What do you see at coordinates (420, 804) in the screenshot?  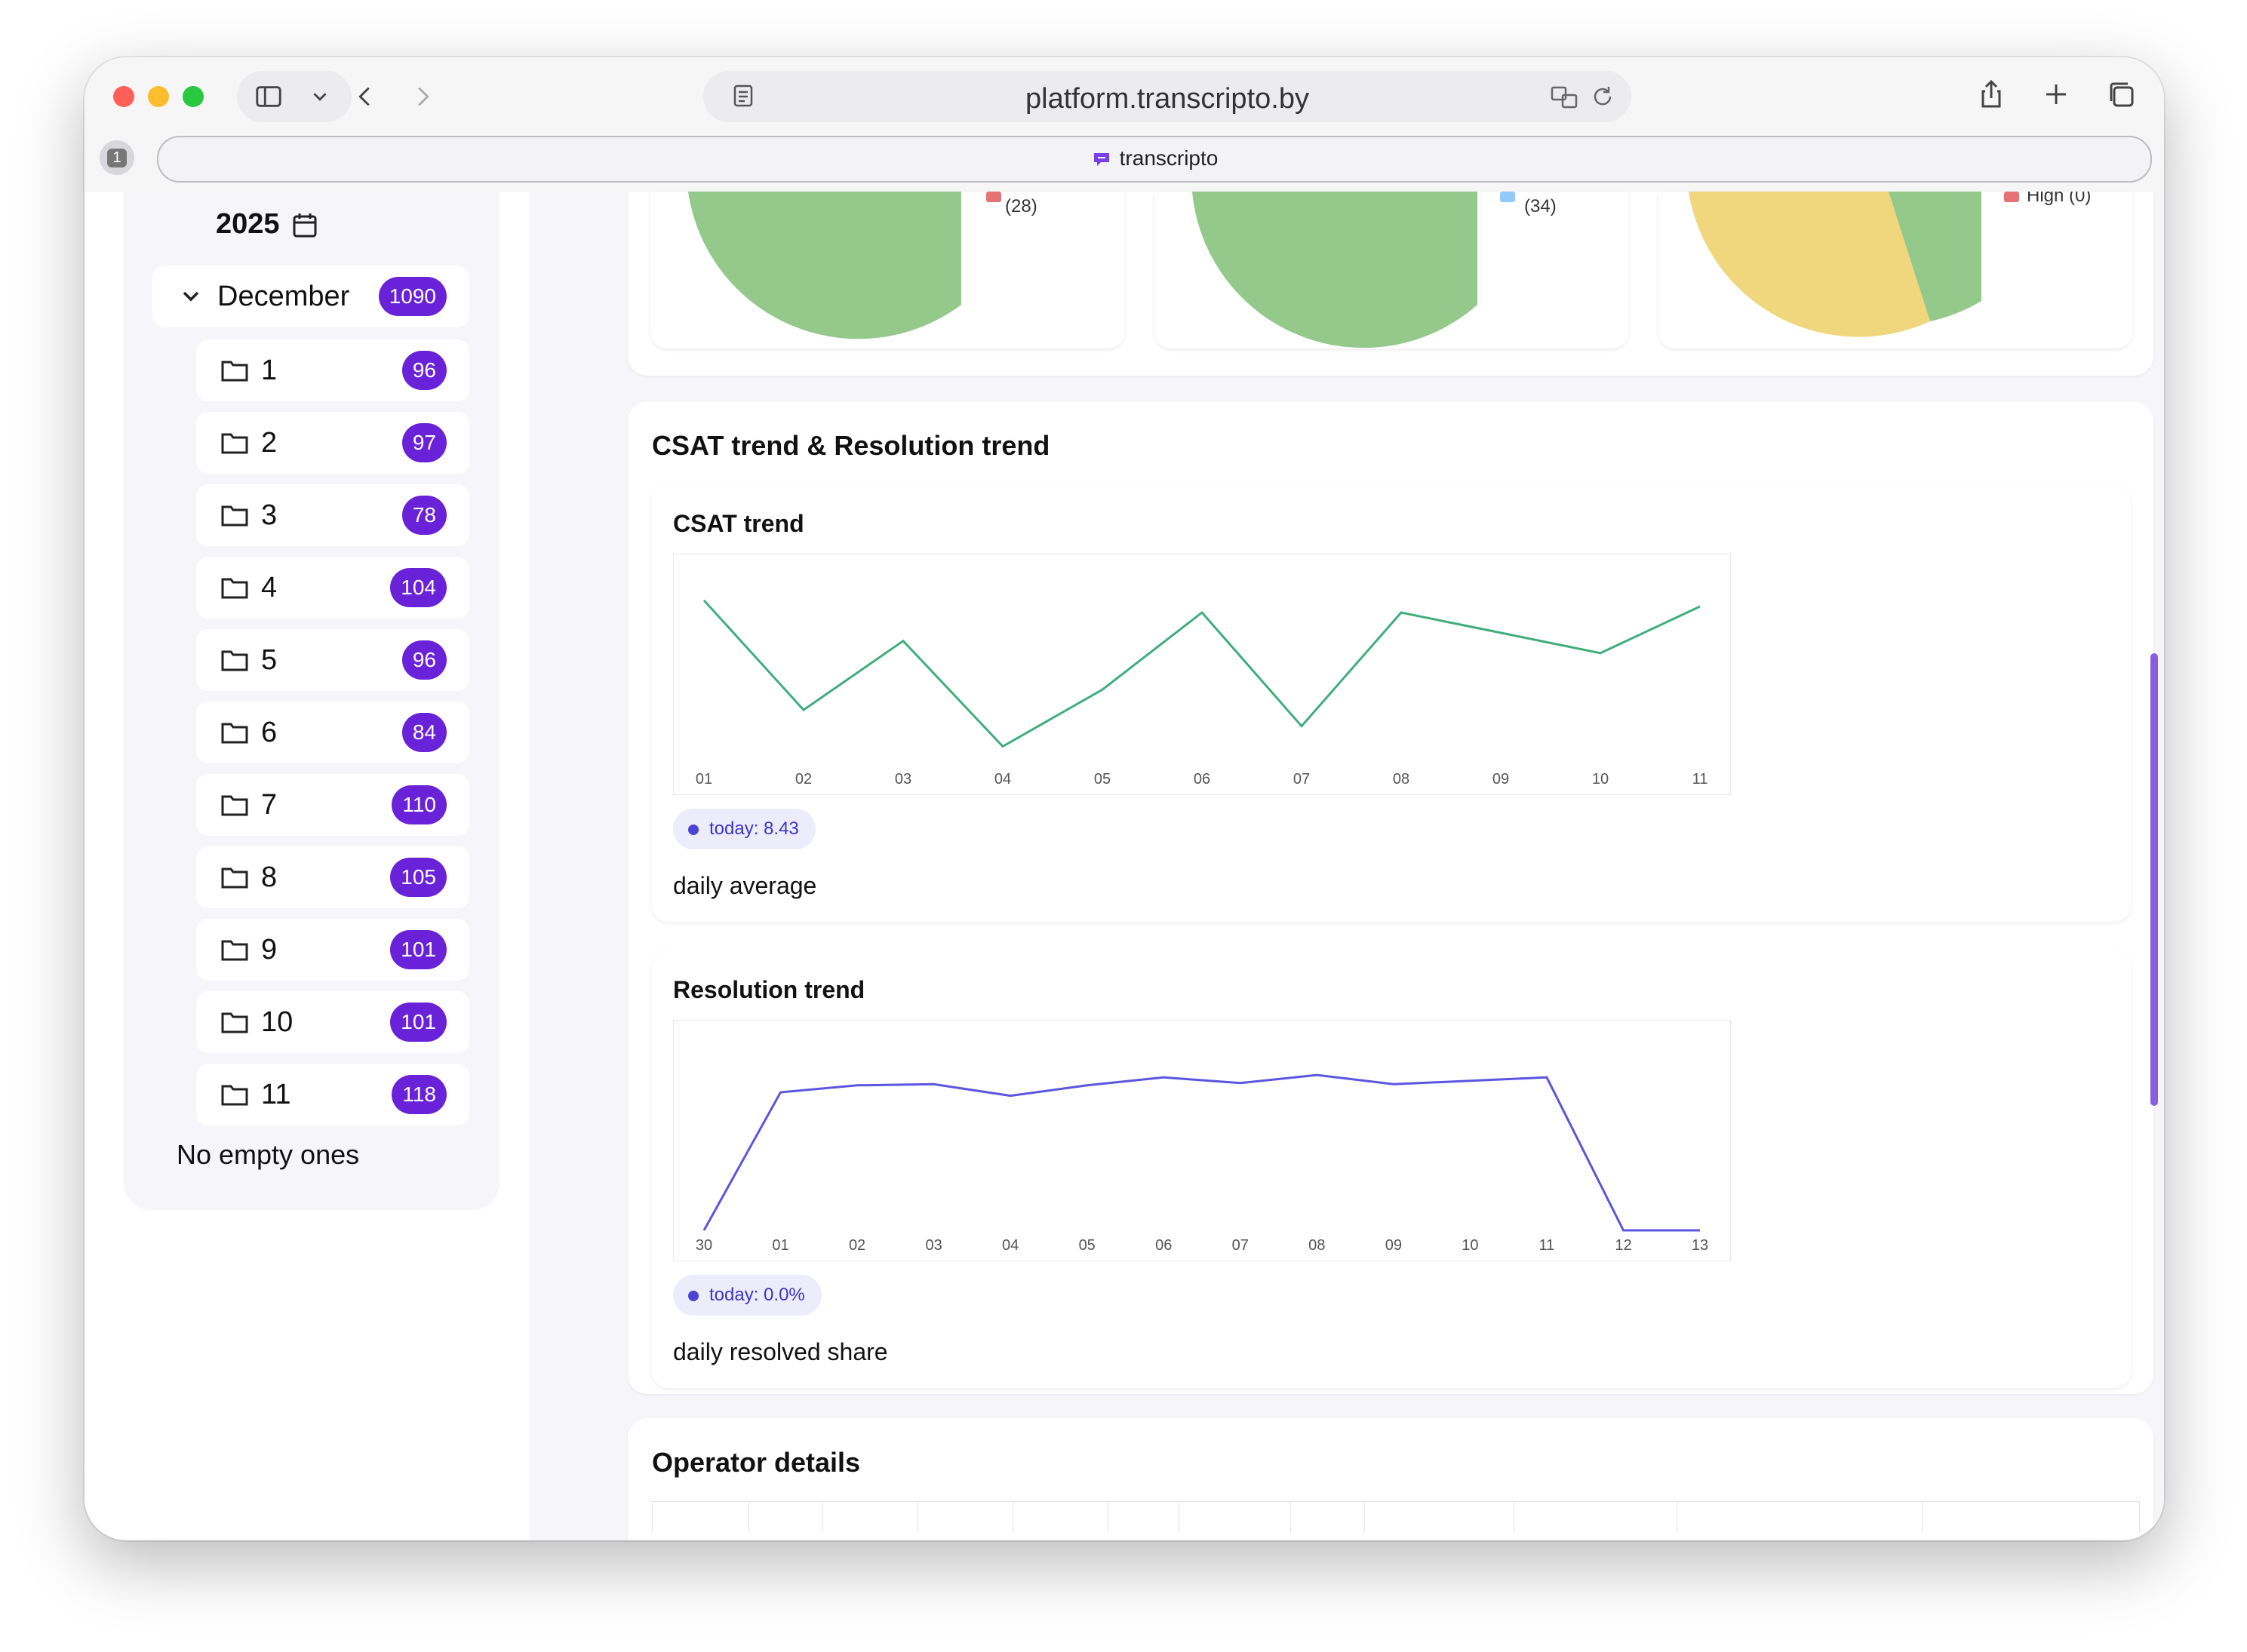 I see `day-count-badge: 110` at bounding box center [420, 804].